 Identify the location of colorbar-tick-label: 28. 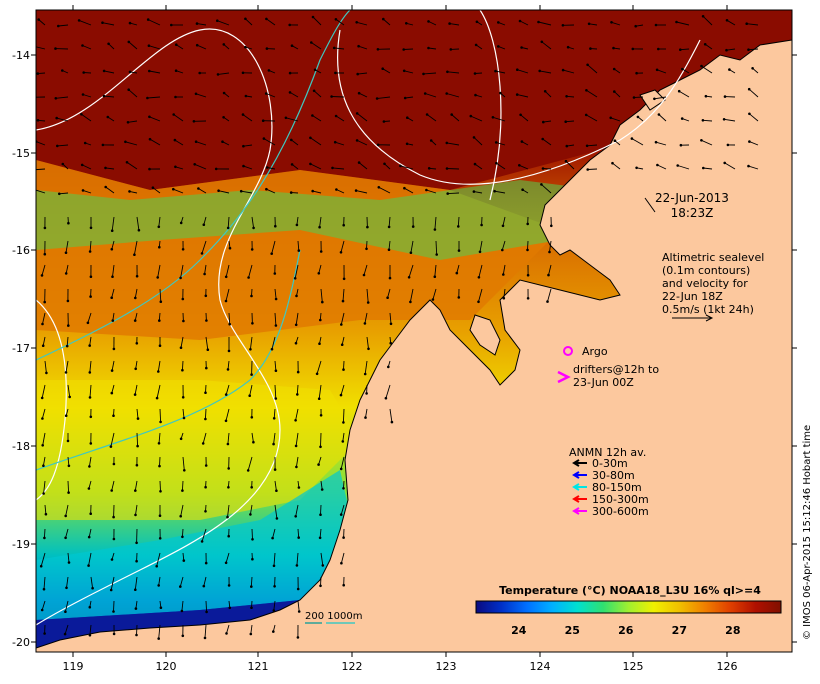
(732, 630).